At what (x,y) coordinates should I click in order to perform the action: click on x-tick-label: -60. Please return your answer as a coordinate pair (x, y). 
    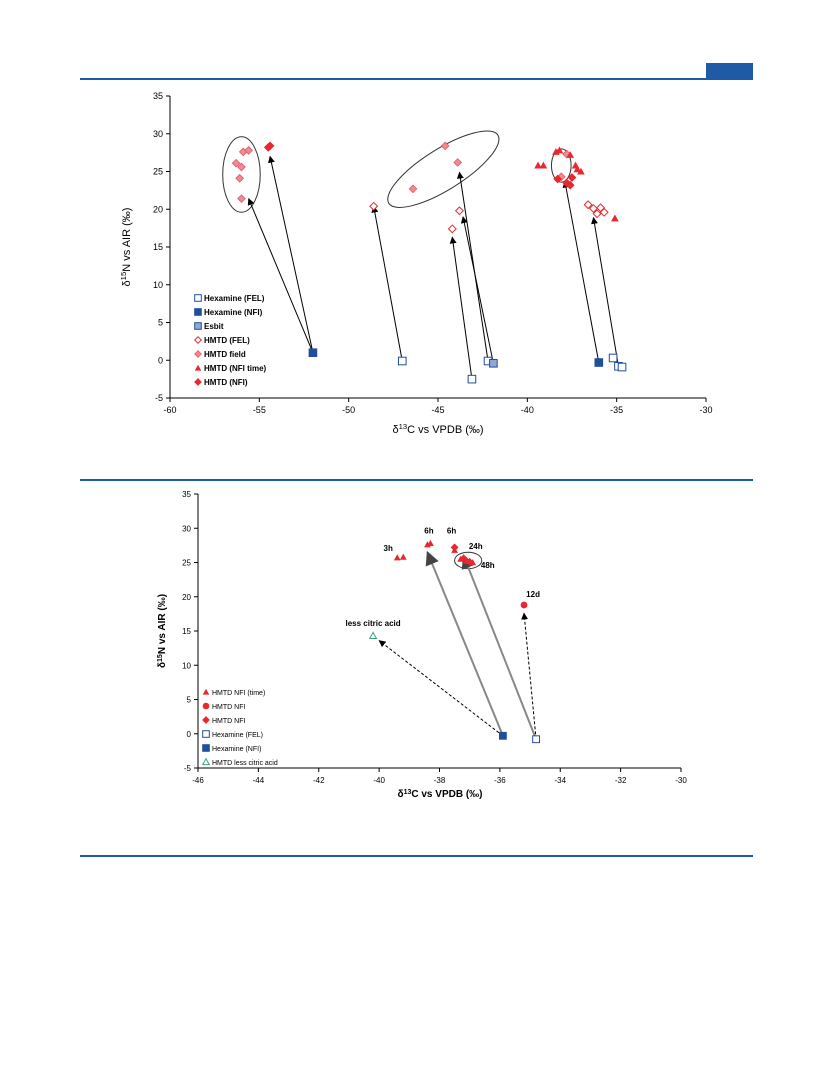
    Looking at the image, I should click on (169, 410).